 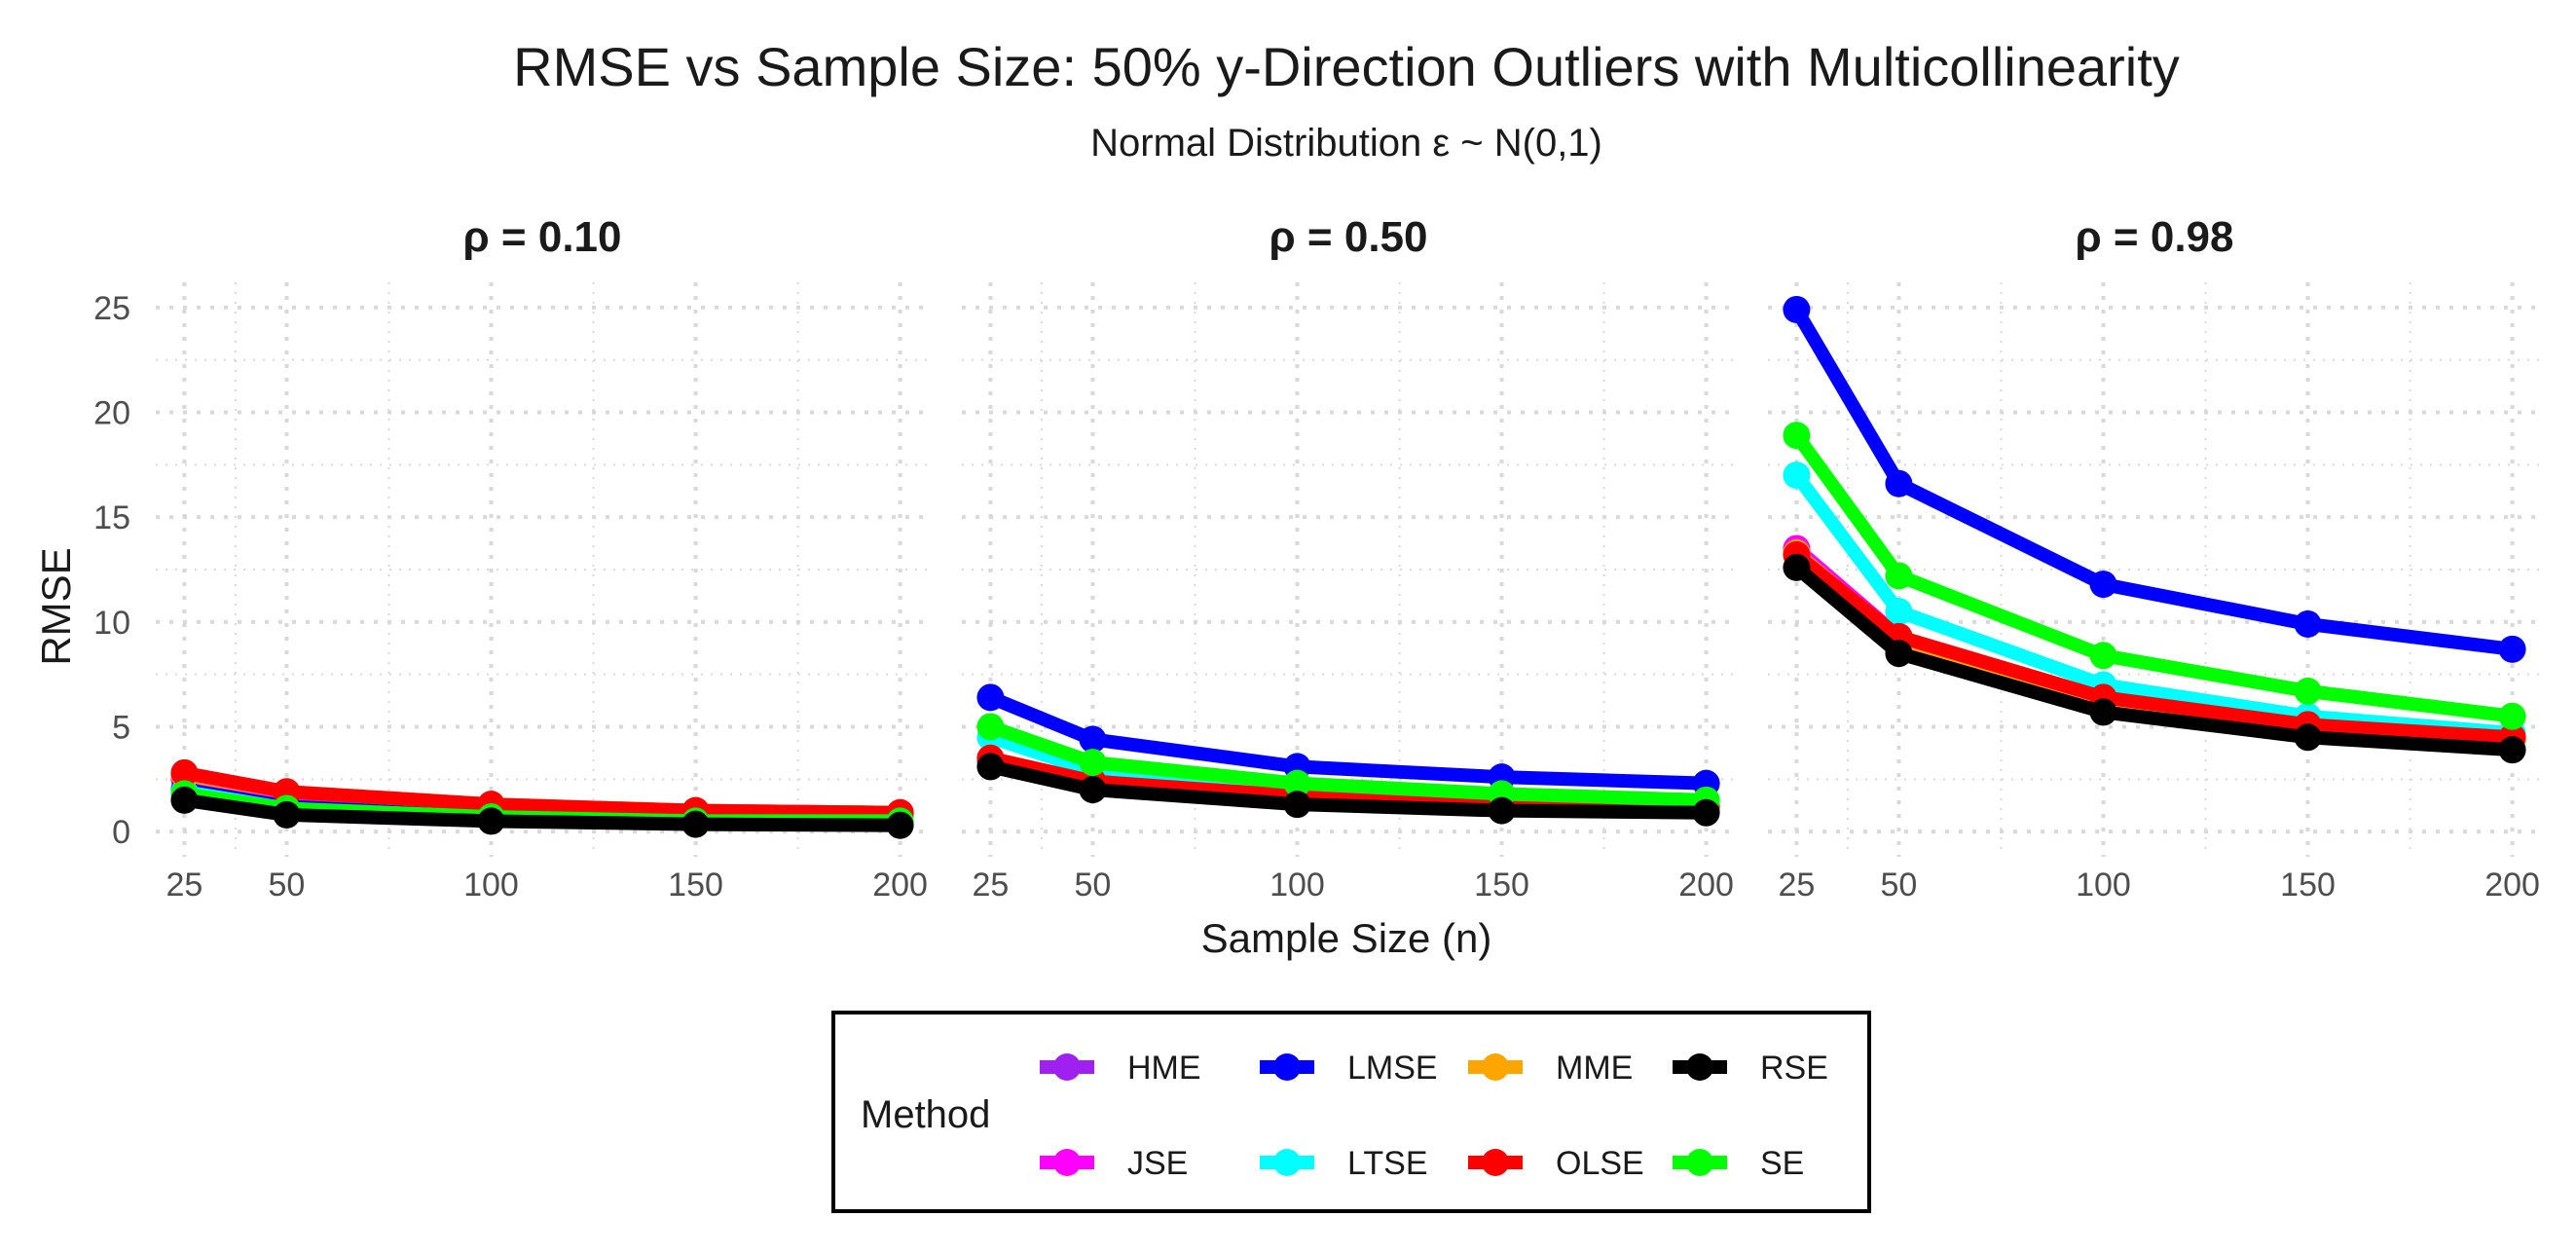 What do you see at coordinates (1346, 143) in the screenshot?
I see `chart-subtitle: Normal Distribution ε ~ N(0,1)` at bounding box center [1346, 143].